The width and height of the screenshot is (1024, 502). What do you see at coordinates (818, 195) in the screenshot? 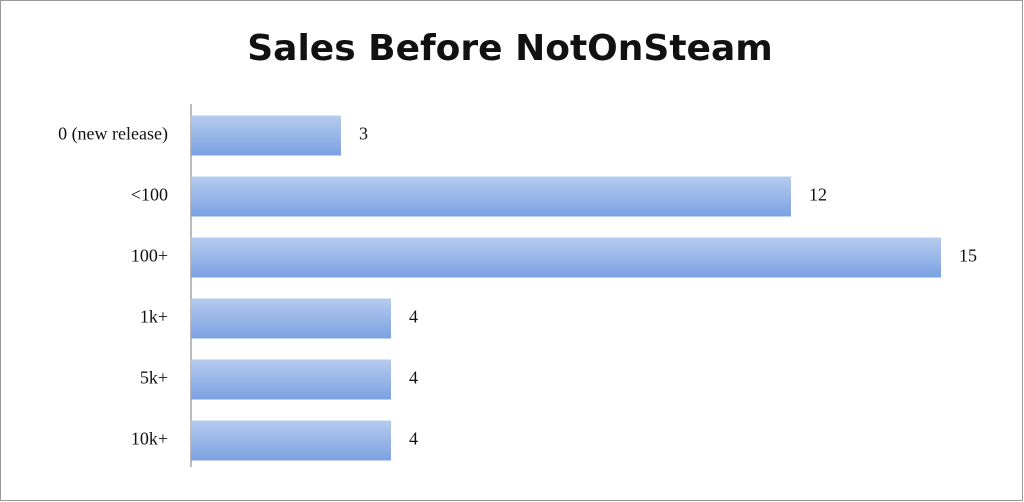
I see `data-label: 12` at bounding box center [818, 195].